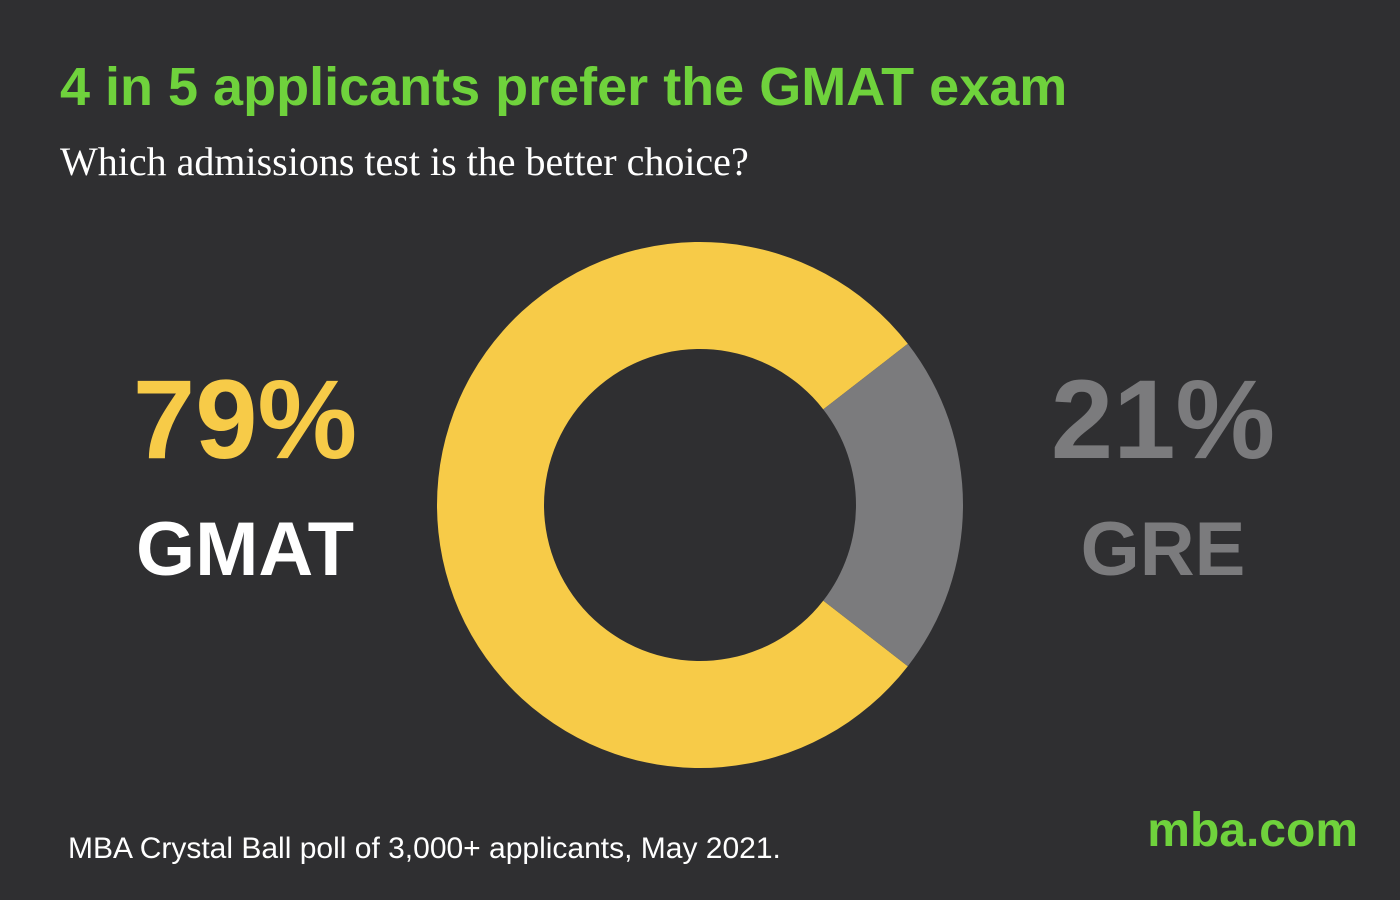 The height and width of the screenshot is (900, 1400). Describe the element at coordinates (245, 419) in the screenshot. I see `value-label: 79%` at that location.